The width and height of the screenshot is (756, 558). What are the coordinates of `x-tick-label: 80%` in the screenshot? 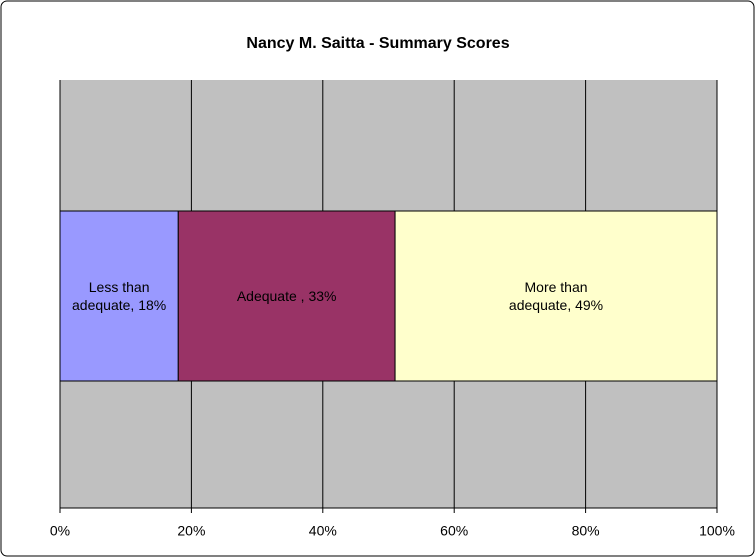 It's located at (586, 531).